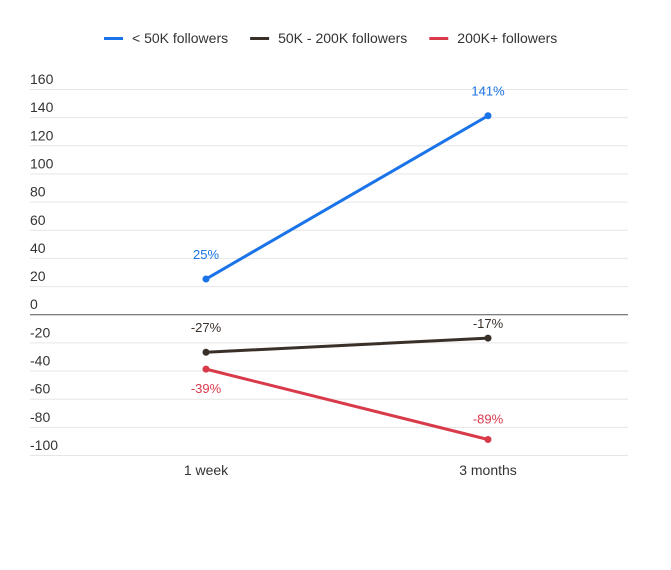 This screenshot has width=671, height=570. Describe the element at coordinates (40, 417) in the screenshot. I see `y-tick-label: -80` at that location.